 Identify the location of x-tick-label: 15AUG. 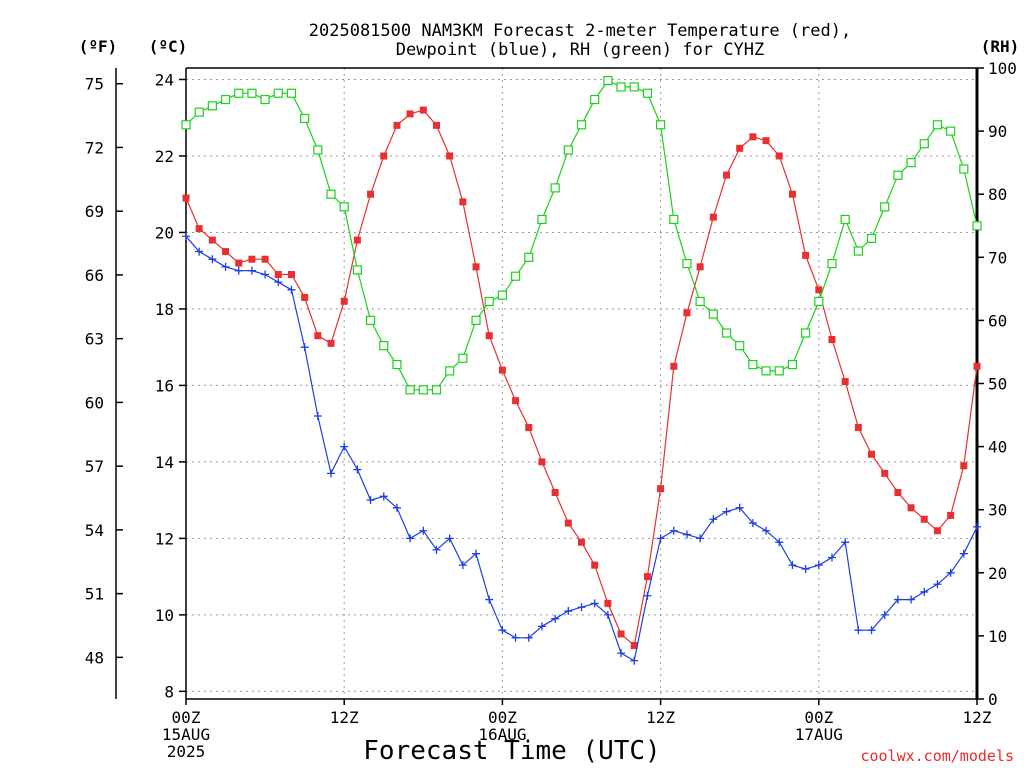
(186, 734).